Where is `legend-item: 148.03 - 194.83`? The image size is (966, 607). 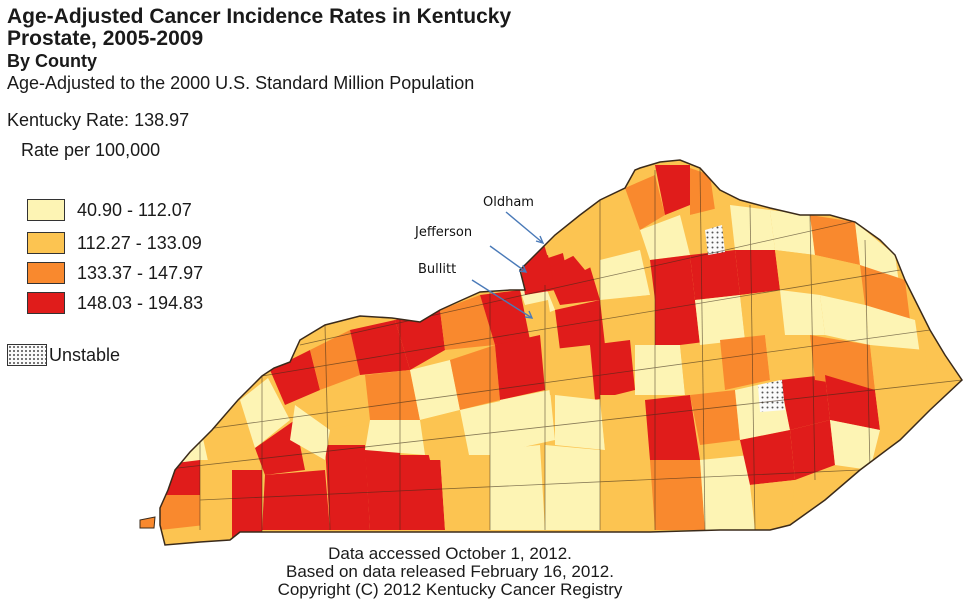 legend-item: 148.03 - 194.83 is located at coordinates (115, 303).